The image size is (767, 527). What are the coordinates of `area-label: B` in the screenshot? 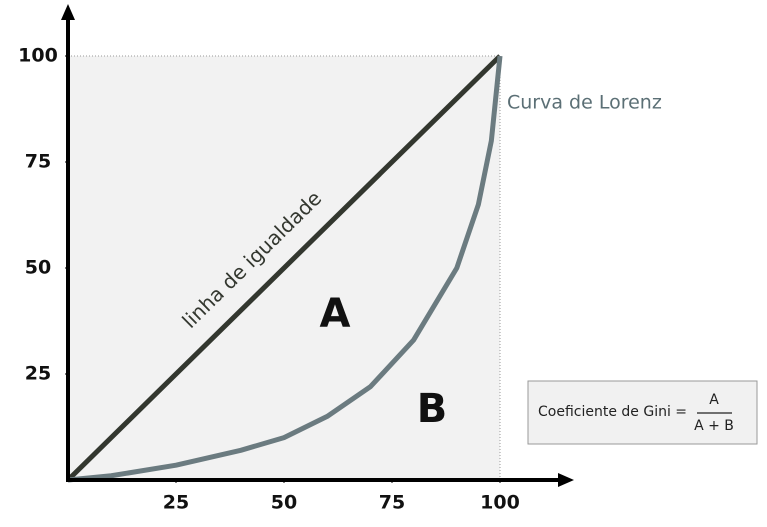 It's located at (432, 409).